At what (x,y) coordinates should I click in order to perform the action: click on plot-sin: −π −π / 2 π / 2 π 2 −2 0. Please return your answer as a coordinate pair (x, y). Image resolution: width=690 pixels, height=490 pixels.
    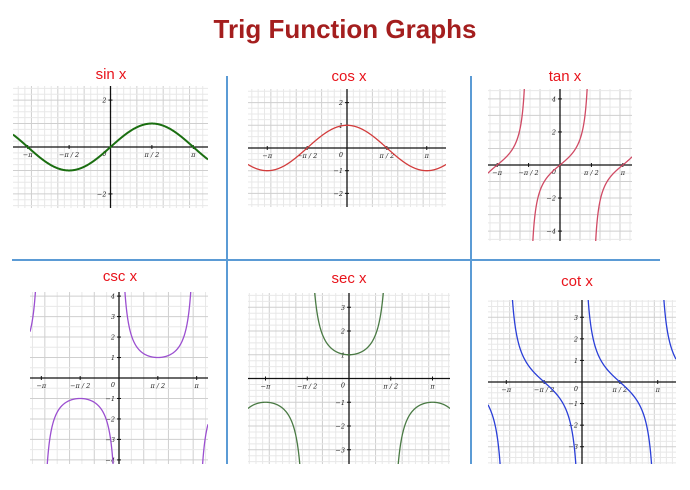
    Looking at the image, I should click on (110, 147).